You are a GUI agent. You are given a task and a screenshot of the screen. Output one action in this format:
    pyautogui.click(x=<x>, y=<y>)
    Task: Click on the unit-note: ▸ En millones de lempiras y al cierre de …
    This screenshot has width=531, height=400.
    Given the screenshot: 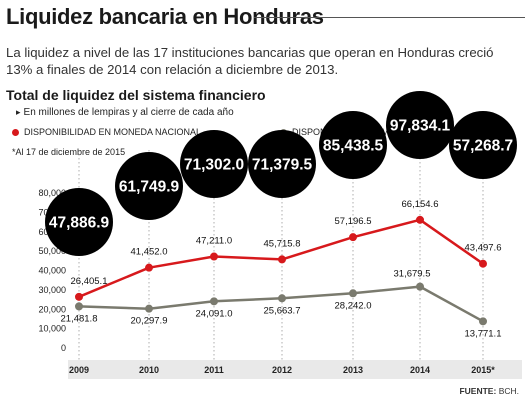 What is the action you would take?
    pyautogui.click(x=125, y=112)
    